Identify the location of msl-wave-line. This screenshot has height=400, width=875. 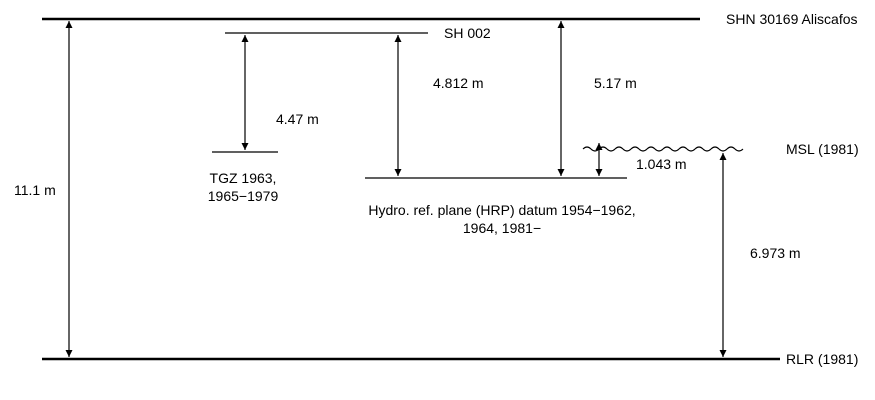
(663, 149).